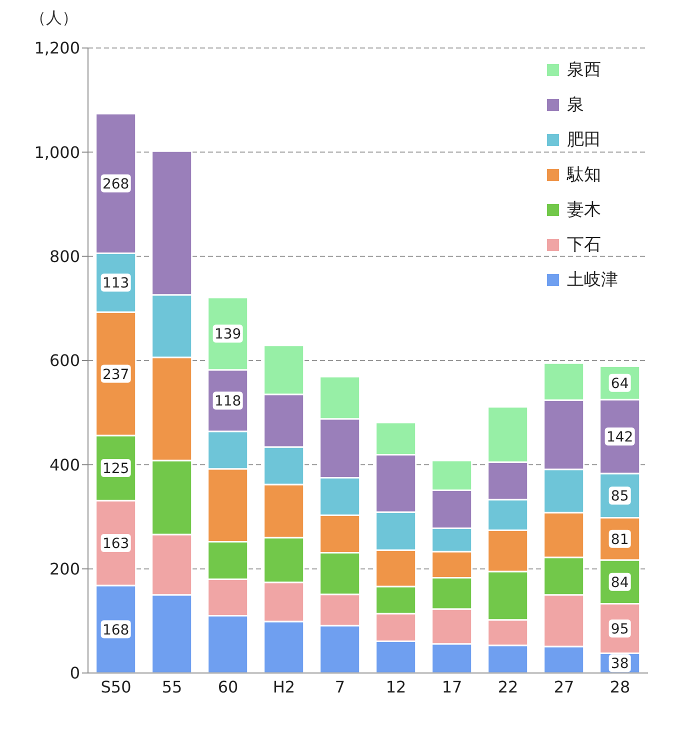 This screenshot has height=729, width=679. Describe the element at coordinates (452, 686) in the screenshot. I see `x-tick-label: 17` at that location.